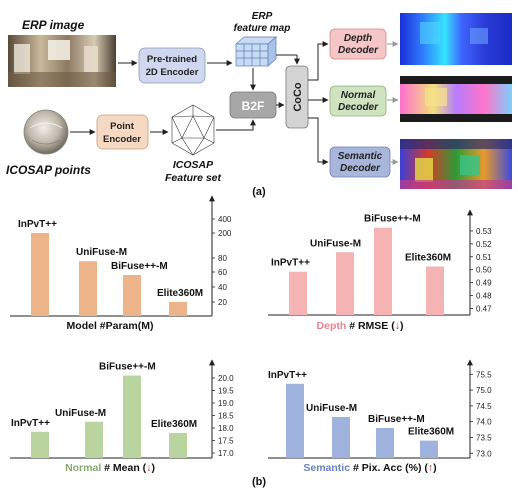 The image size is (518, 494). I want to click on normal-decoder-box, so click(358, 101).